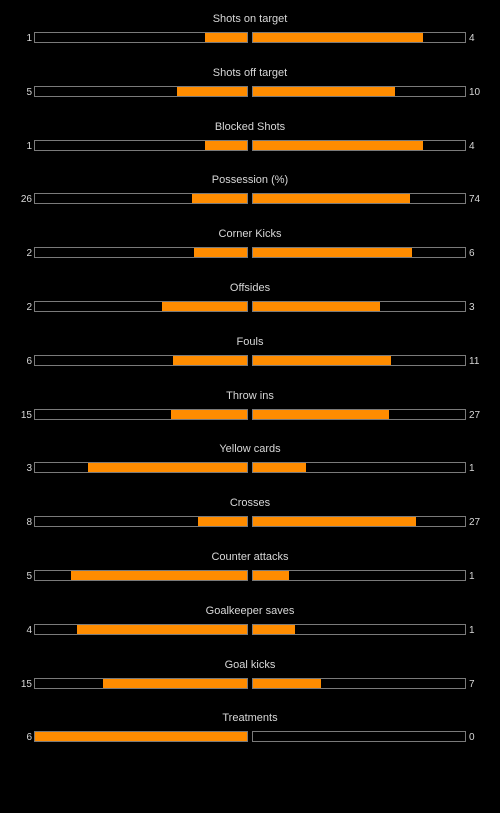 The width and height of the screenshot is (500, 813). What do you see at coordinates (250, 411) in the screenshot?
I see `stat-row: Throw ins 15 27` at bounding box center [250, 411].